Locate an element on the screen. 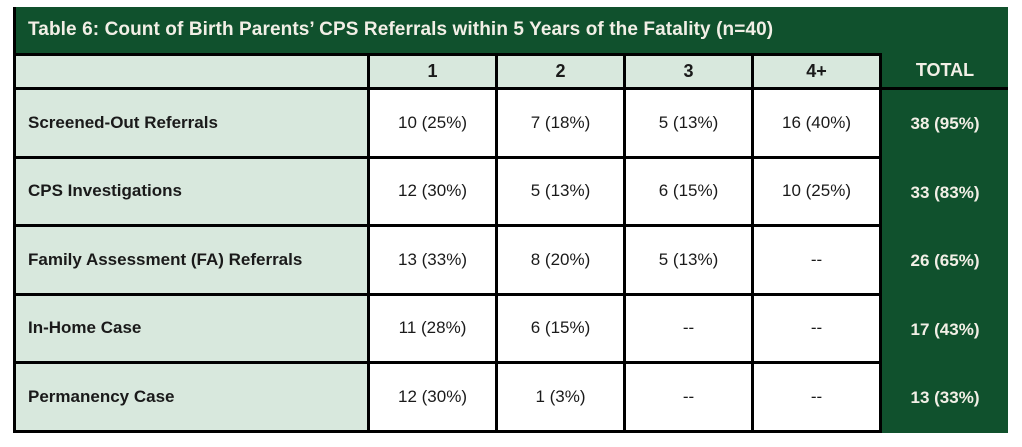 Image resolution: width=1022 pixels, height=447 pixels. row-label: Screened-Out Referrals is located at coordinates (191, 124).